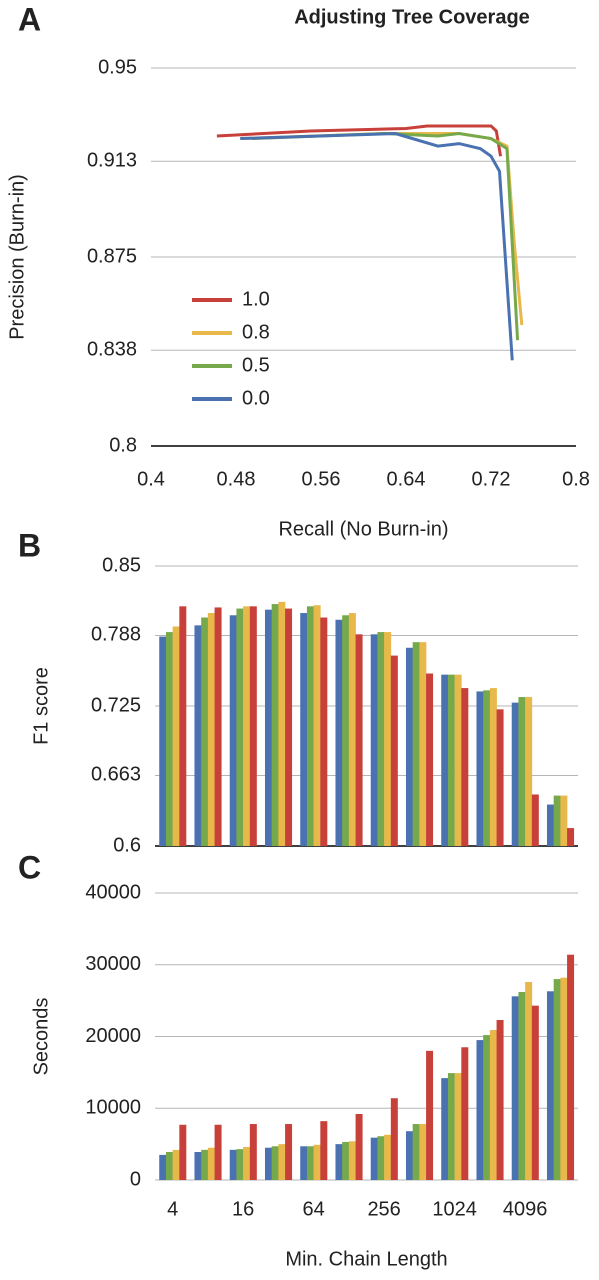 This screenshot has width=599, height=1280. Describe the element at coordinates (117, 67) in the screenshot. I see `y-tick-label: 0.95` at that location.